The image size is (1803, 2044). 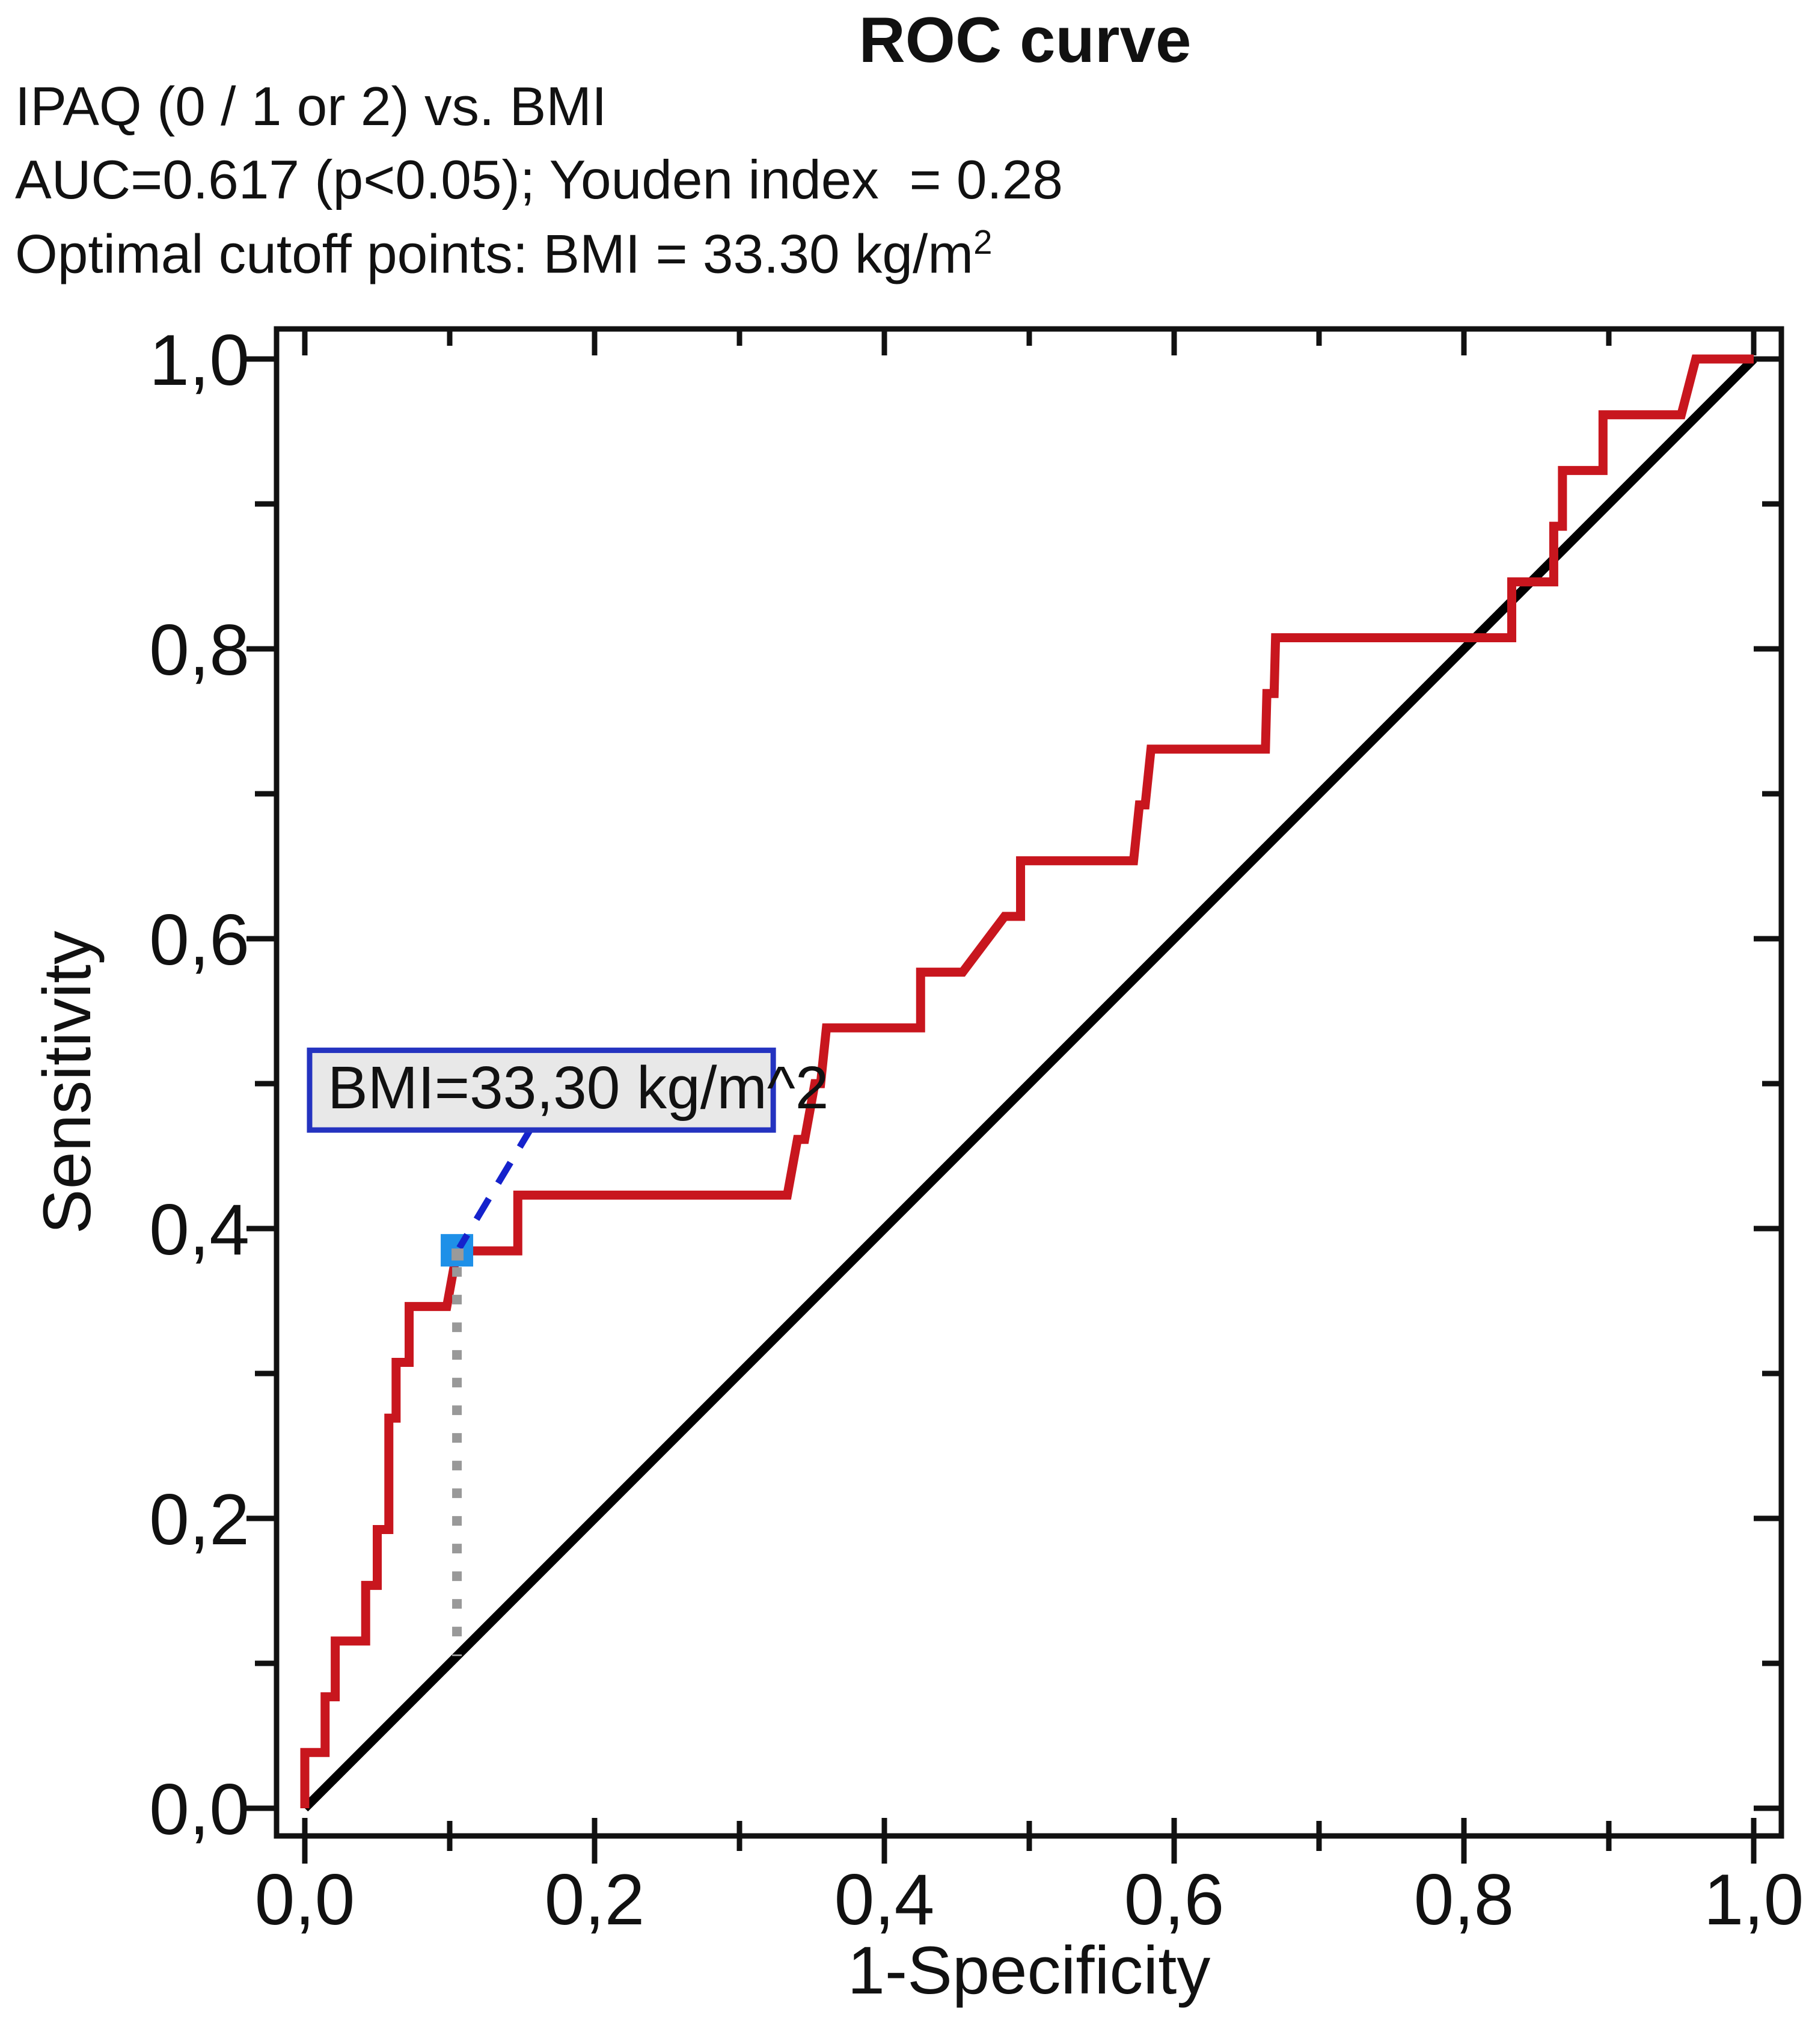 I want to click on x-axis-tick-label: 0,6, so click(x=1174, y=1899).